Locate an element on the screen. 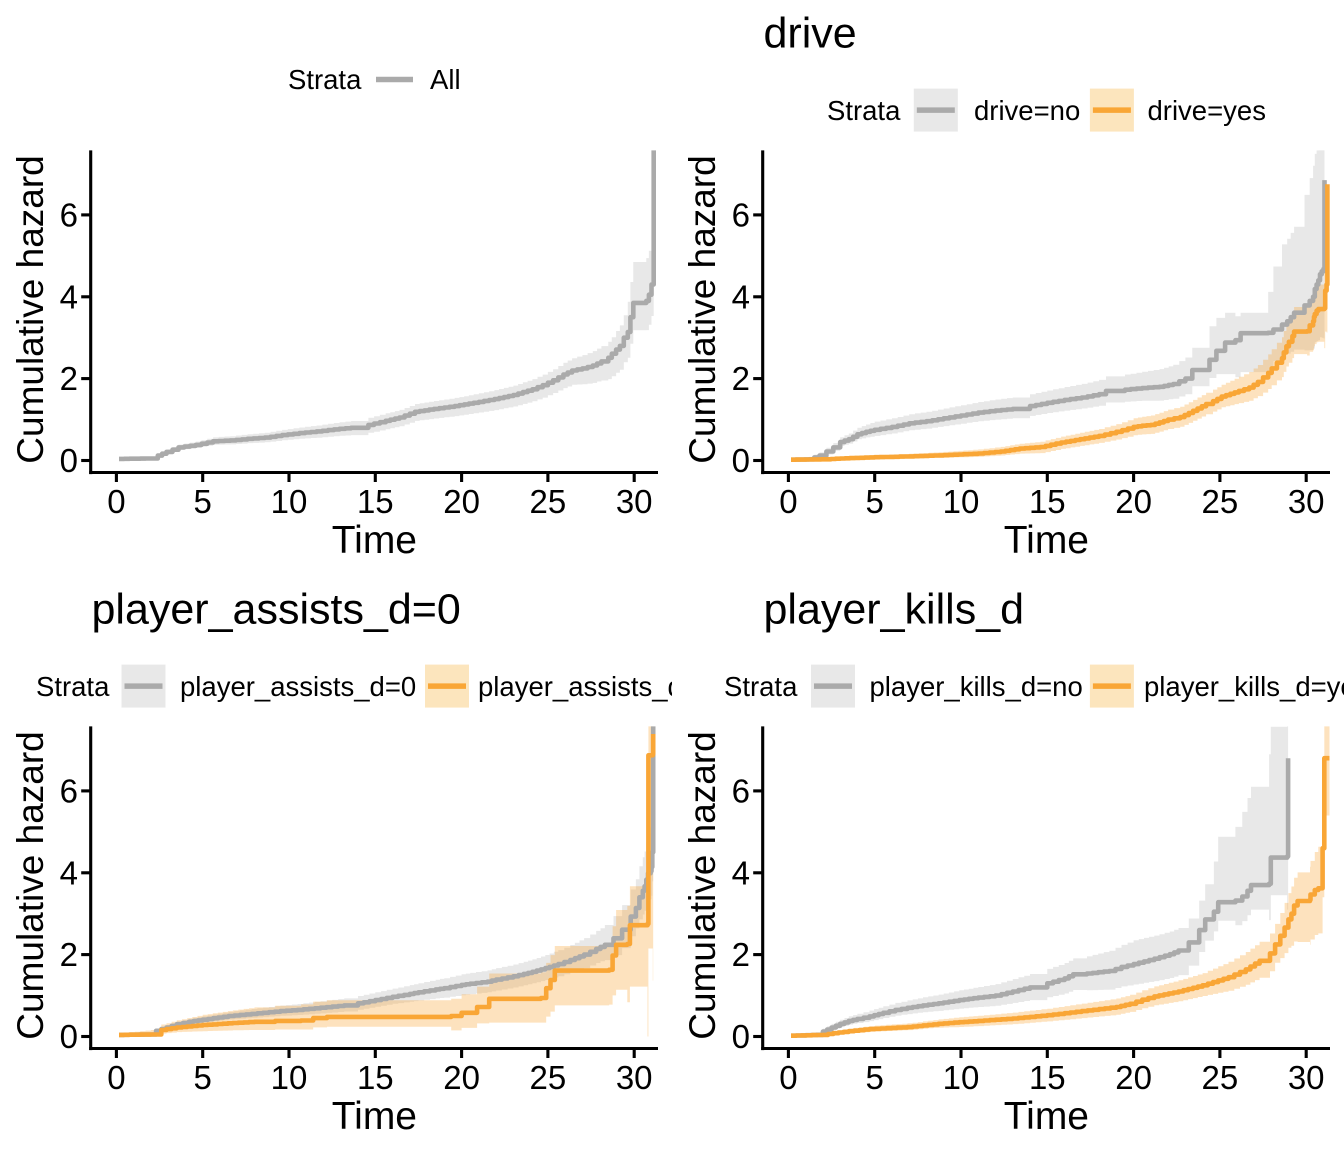  svg-text: drive is located at coordinates (810, 34).